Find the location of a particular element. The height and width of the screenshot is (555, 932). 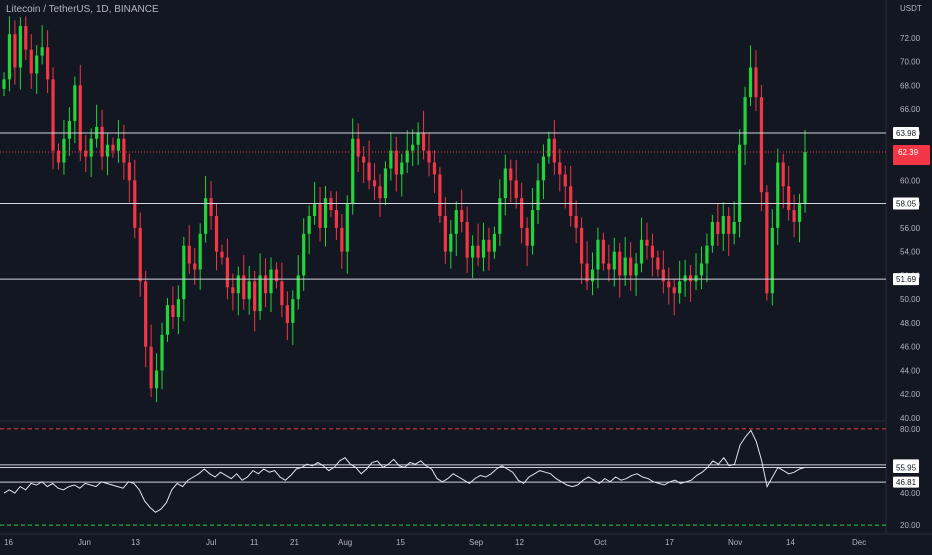

level-label: 51.69 is located at coordinates (906, 279).